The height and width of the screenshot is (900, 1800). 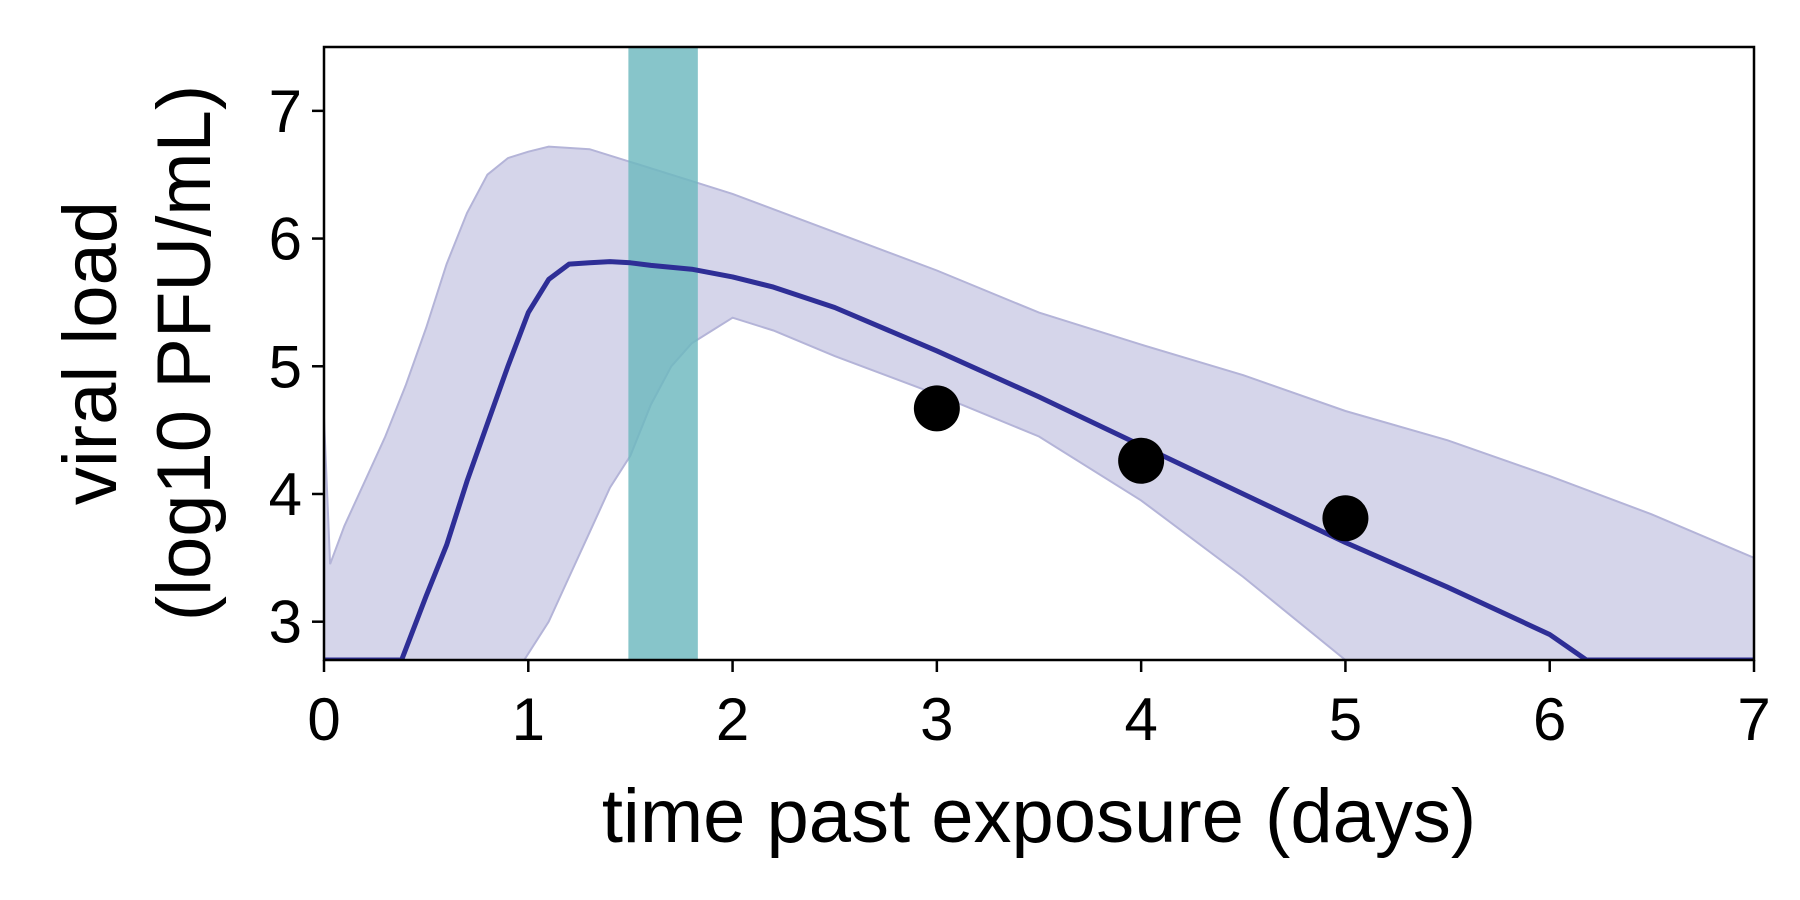 What do you see at coordinates (90, 353) in the screenshot?
I see `y-axis-label-line1: viral load` at bounding box center [90, 353].